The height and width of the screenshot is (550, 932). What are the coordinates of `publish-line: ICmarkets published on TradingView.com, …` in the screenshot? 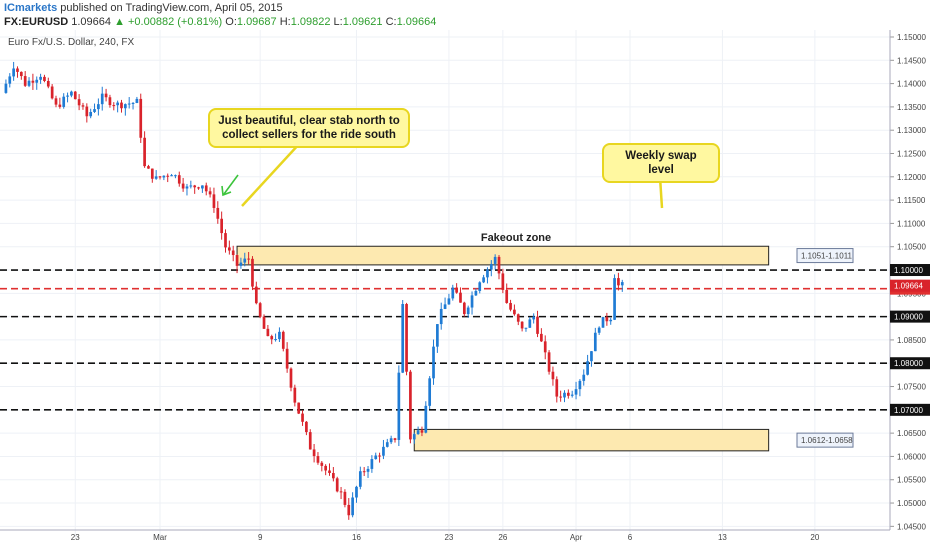 It's located at (143, 8).